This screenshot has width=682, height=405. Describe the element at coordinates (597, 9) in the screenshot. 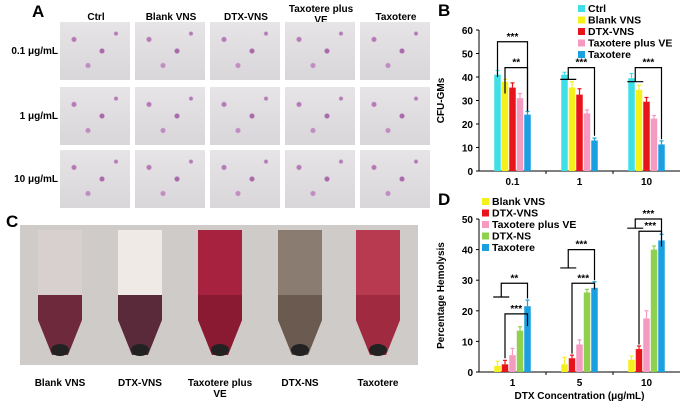

I see `legend-label: Ctrl` at that location.